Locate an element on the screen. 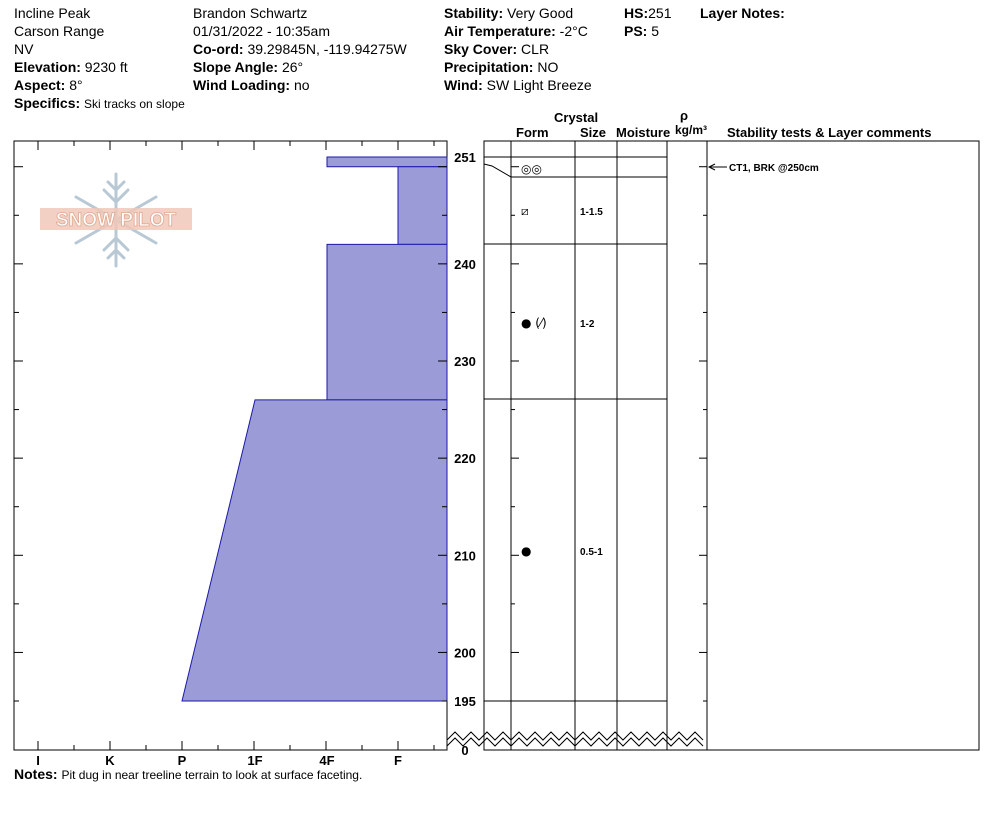  stability-label: Stability: is located at coordinates (474, 13).